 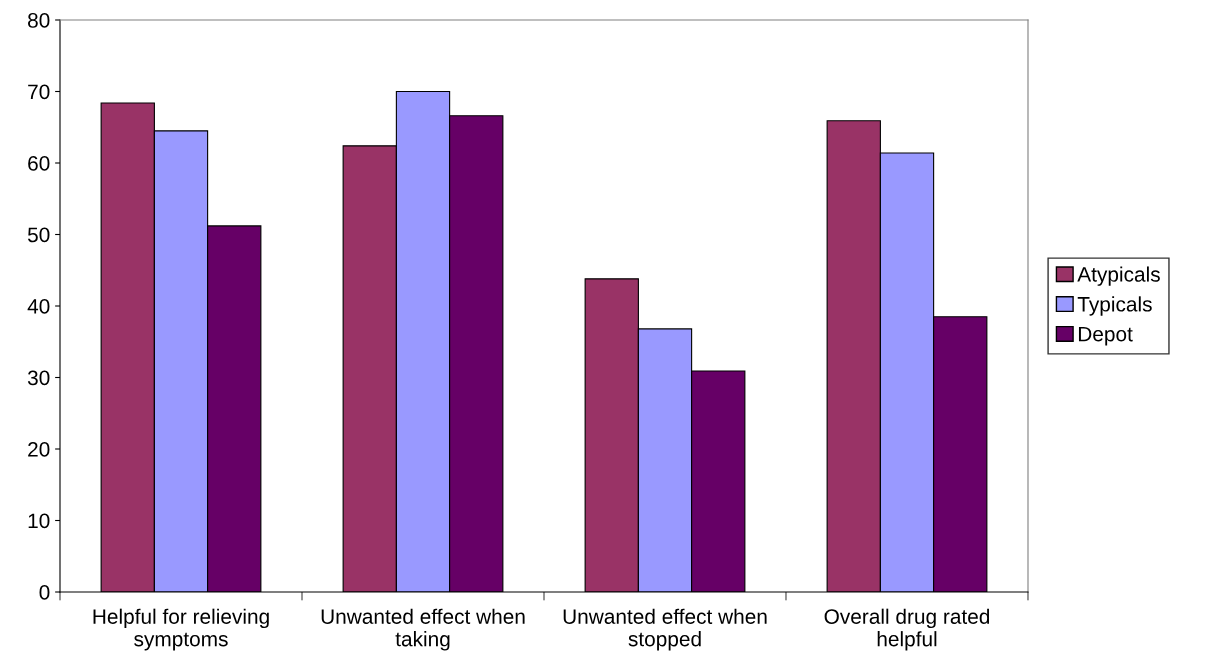 I want to click on legend-label: Typicals, so click(x=1114, y=306).